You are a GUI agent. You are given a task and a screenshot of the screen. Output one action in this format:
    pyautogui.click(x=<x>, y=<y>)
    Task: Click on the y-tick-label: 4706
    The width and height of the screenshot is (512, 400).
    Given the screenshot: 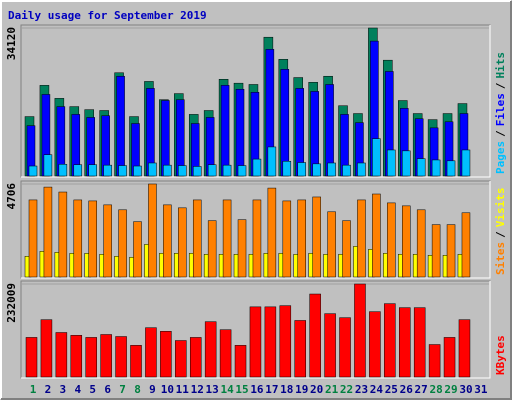 What is the action you would take?
    pyautogui.click(x=11, y=196)
    